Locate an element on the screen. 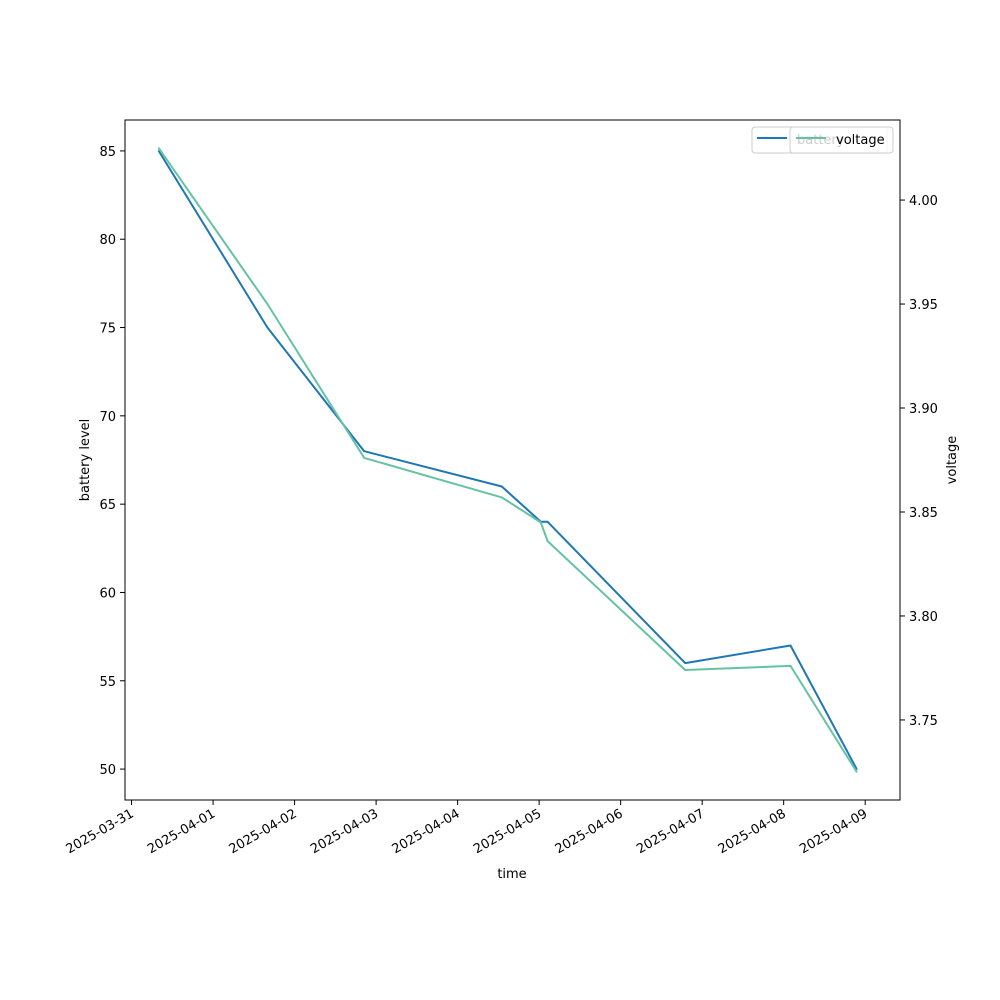 This screenshot has height=1000, width=1000. y2-tick-label: 3.95 is located at coordinates (923, 305).